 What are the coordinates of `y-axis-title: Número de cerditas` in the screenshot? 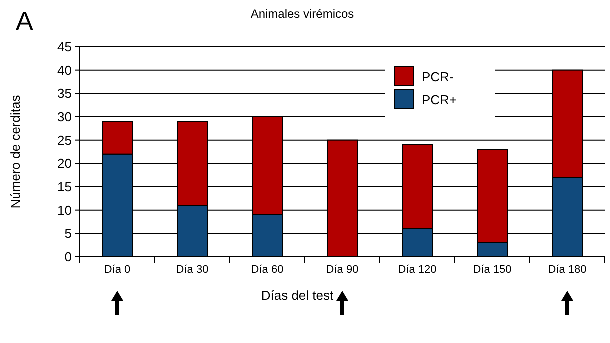 It's located at (15, 151).